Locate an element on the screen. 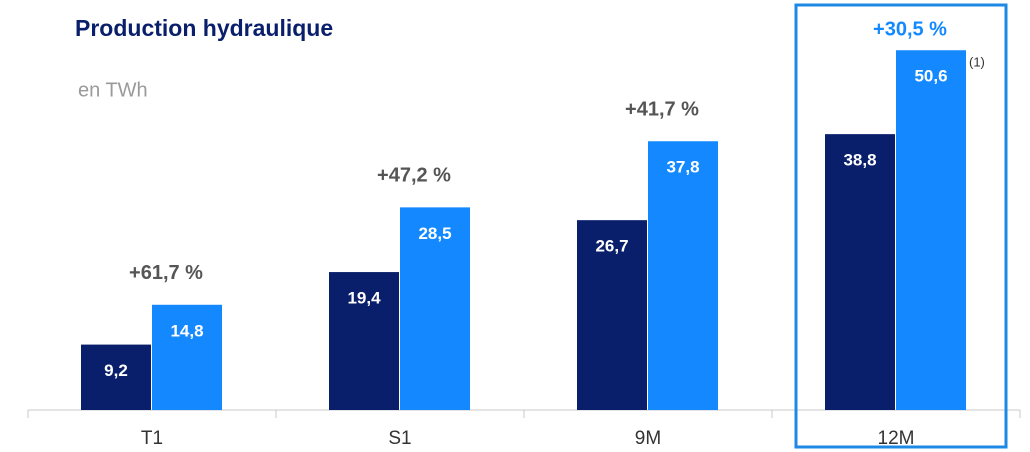  x-tick-label: 12M is located at coordinates (896, 438).